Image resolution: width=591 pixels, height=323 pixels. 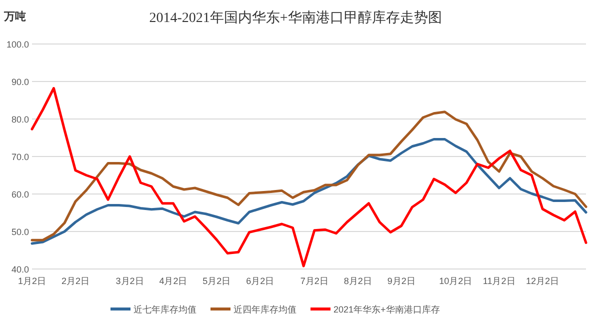 I want to click on legend-label: 近四年库存均值, so click(x=265, y=309).